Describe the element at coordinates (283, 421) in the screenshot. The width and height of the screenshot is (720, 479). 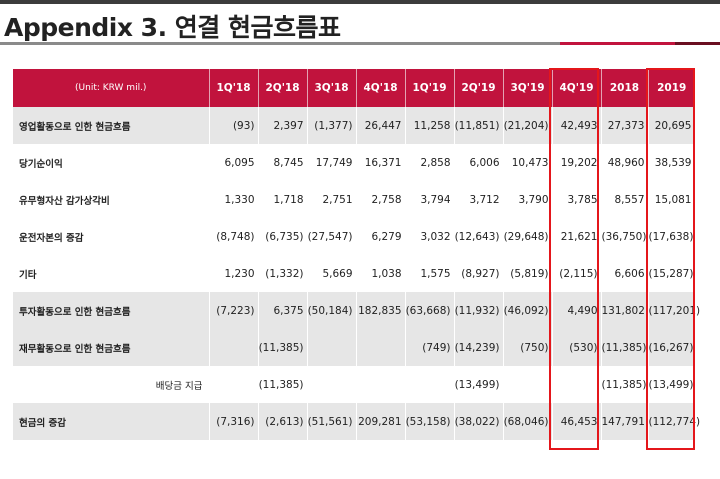
I see `table-cell: (2,613)` at that location.